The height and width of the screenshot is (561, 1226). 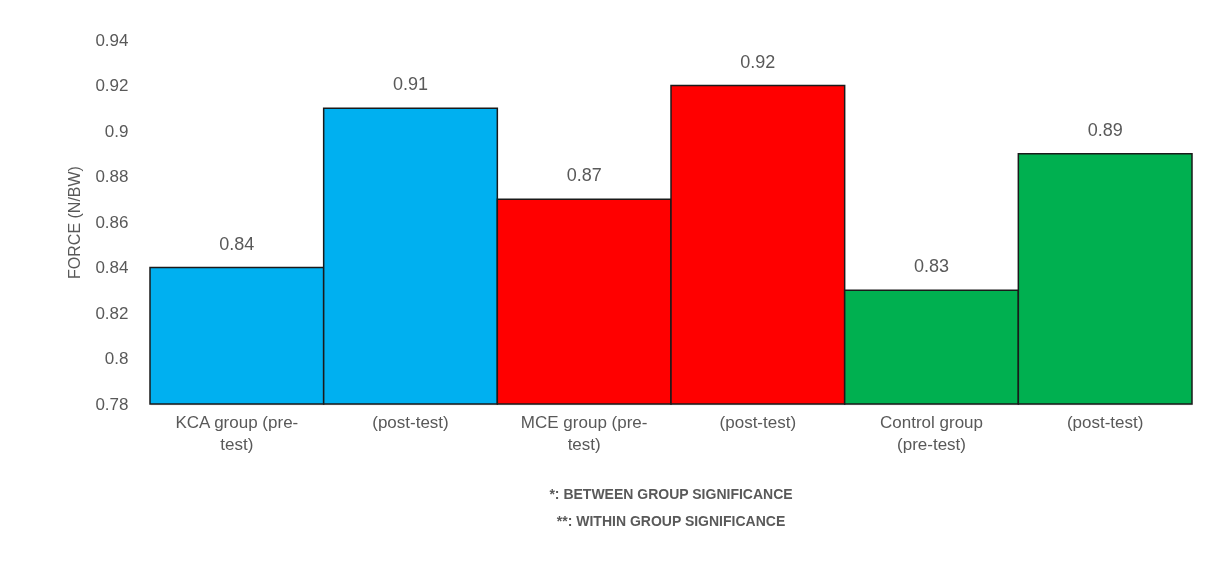 I want to click on data-label: 0.91, so click(x=410, y=84).